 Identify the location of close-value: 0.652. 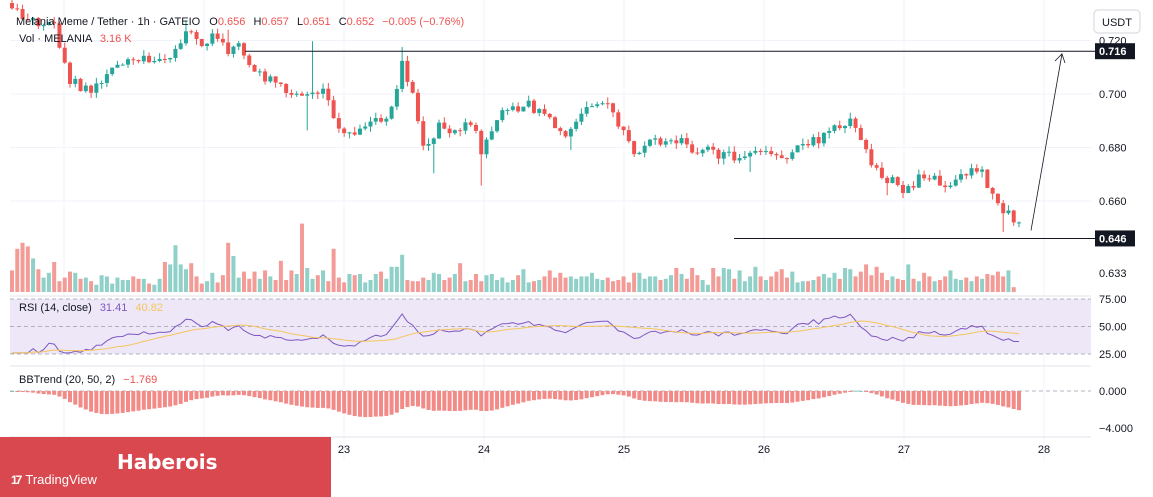
(361, 22).